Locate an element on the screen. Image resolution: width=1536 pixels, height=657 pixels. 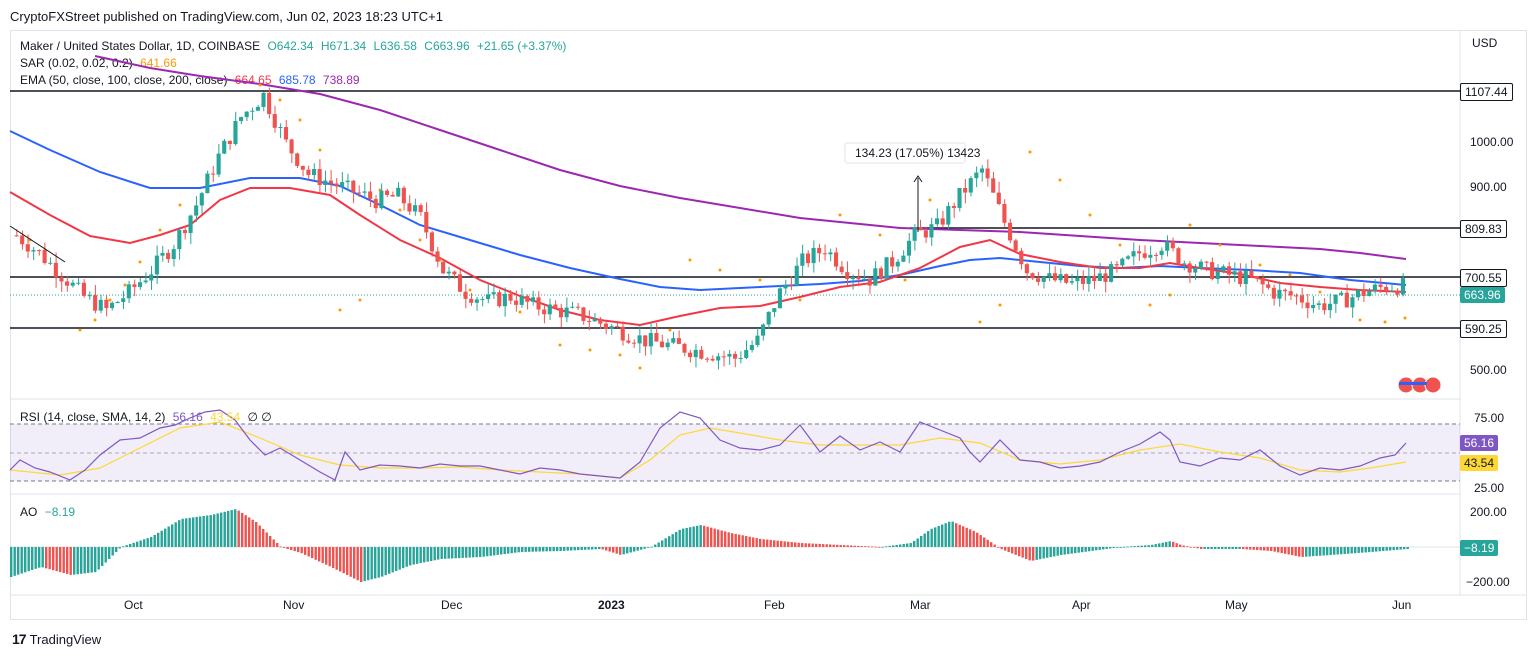
month-apr: Apr is located at coordinates (1081, 605).